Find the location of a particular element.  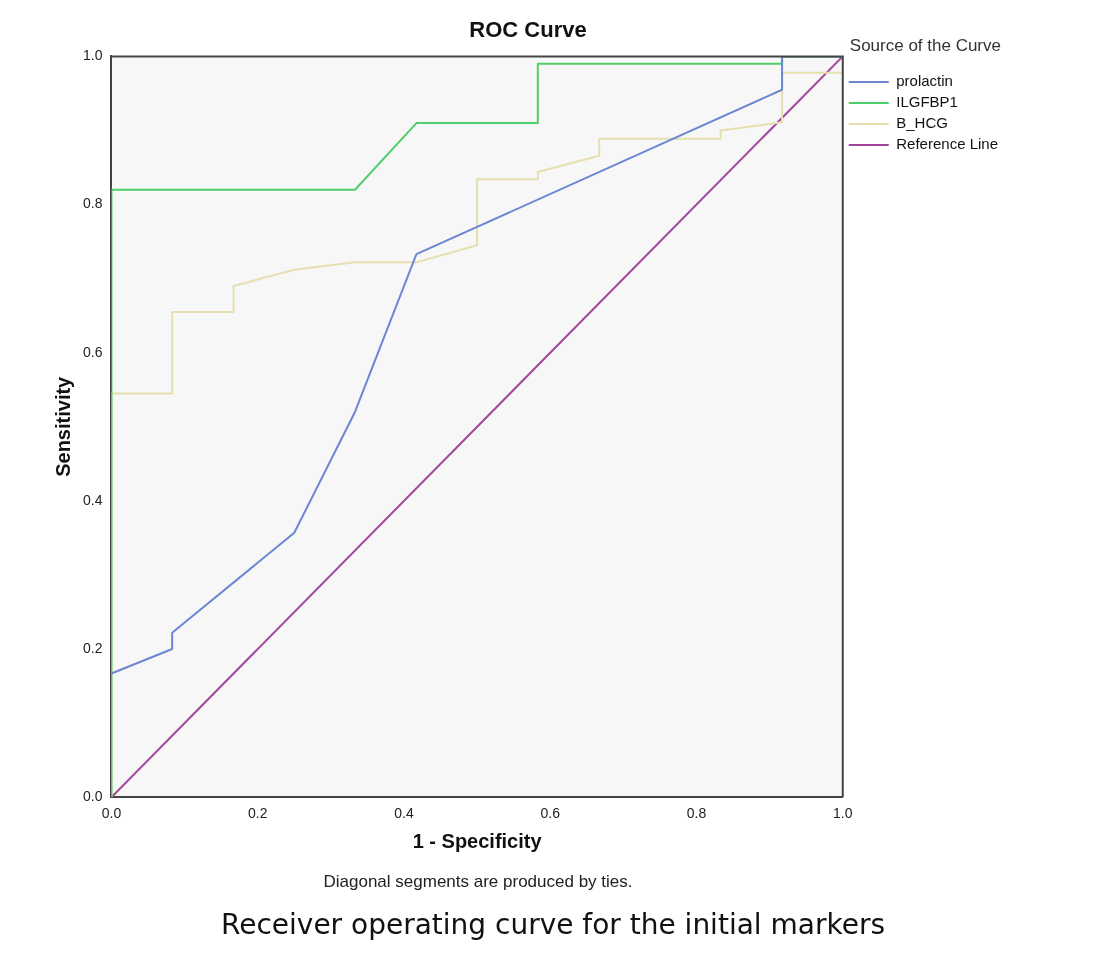

y-tick-label: 0.4 is located at coordinates (92, 499).